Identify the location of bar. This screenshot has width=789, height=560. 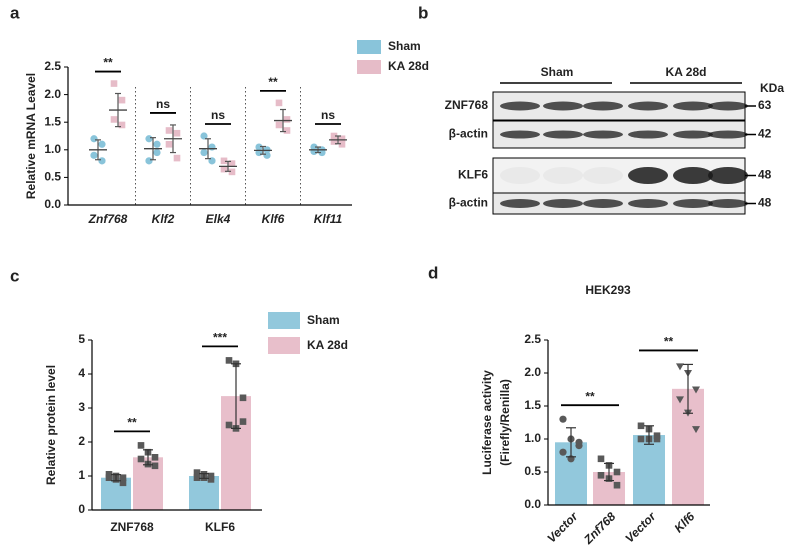
(649, 470).